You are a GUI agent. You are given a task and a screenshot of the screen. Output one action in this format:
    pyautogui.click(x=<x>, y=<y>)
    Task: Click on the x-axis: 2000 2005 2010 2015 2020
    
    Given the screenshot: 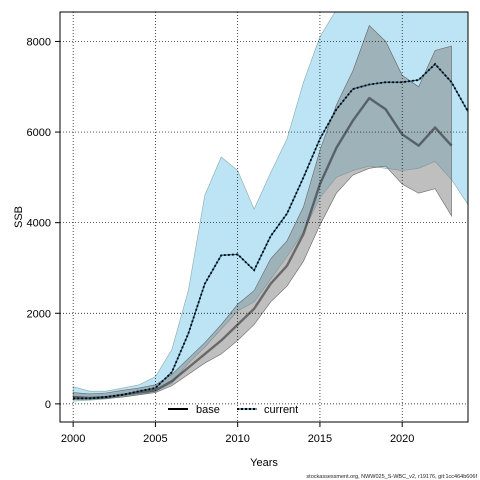 What is the action you would take?
    pyautogui.click(x=237, y=433)
    